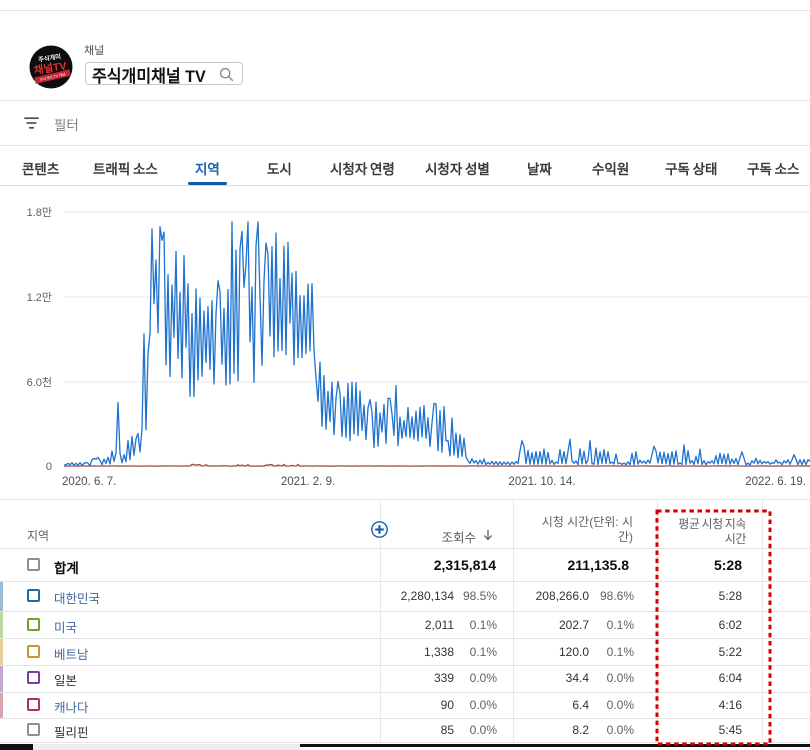 The image size is (810, 750). I want to click on svg-text: 0, so click(49, 467).